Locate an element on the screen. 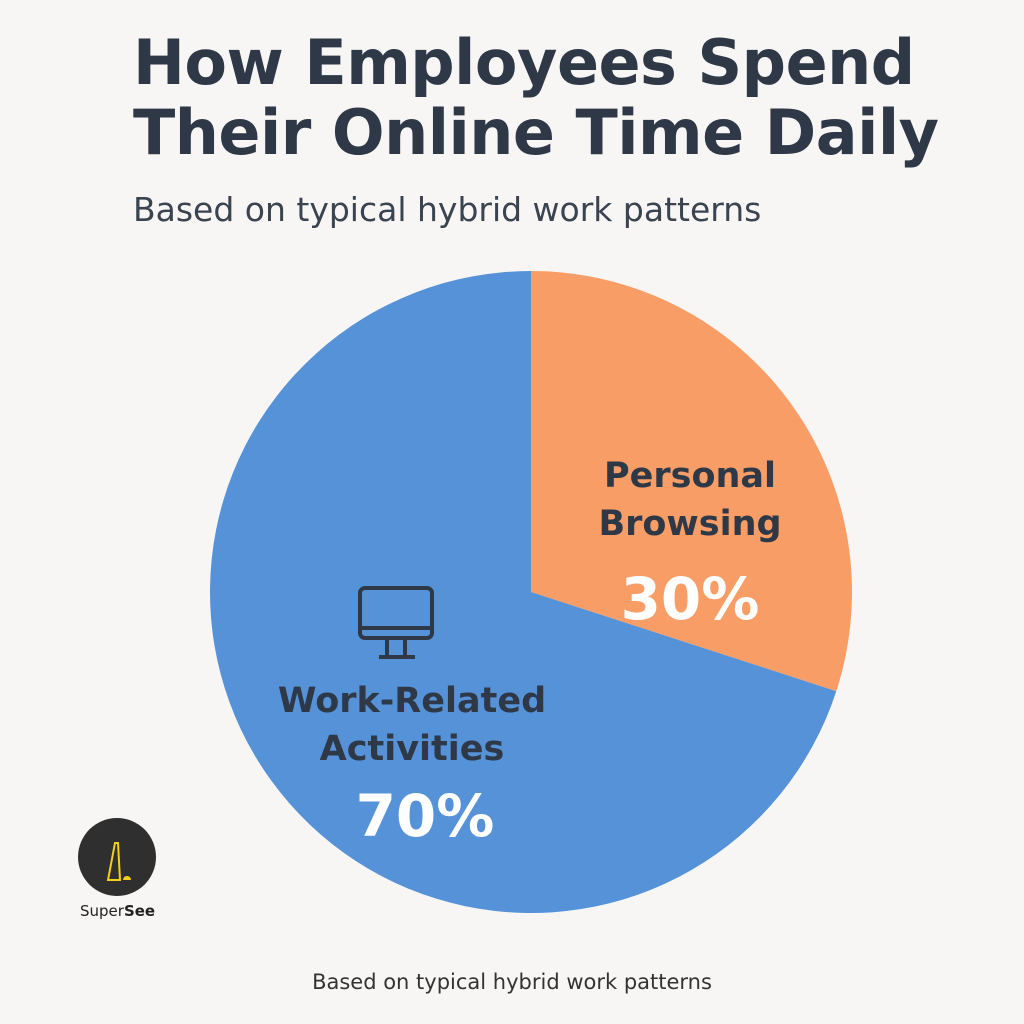 The width and height of the screenshot is (1024, 1024). logo-text-b: See is located at coordinates (139, 911).